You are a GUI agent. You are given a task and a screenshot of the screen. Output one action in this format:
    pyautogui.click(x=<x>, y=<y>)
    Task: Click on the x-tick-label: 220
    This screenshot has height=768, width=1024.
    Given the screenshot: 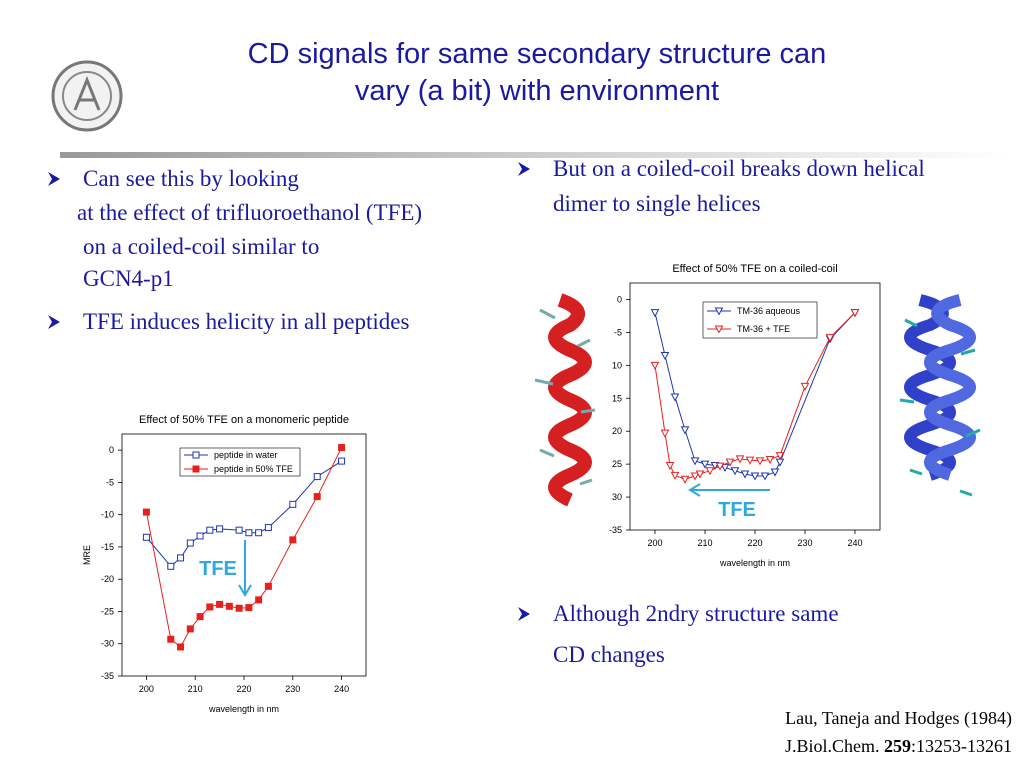 What is the action you would take?
    pyautogui.click(x=243, y=689)
    